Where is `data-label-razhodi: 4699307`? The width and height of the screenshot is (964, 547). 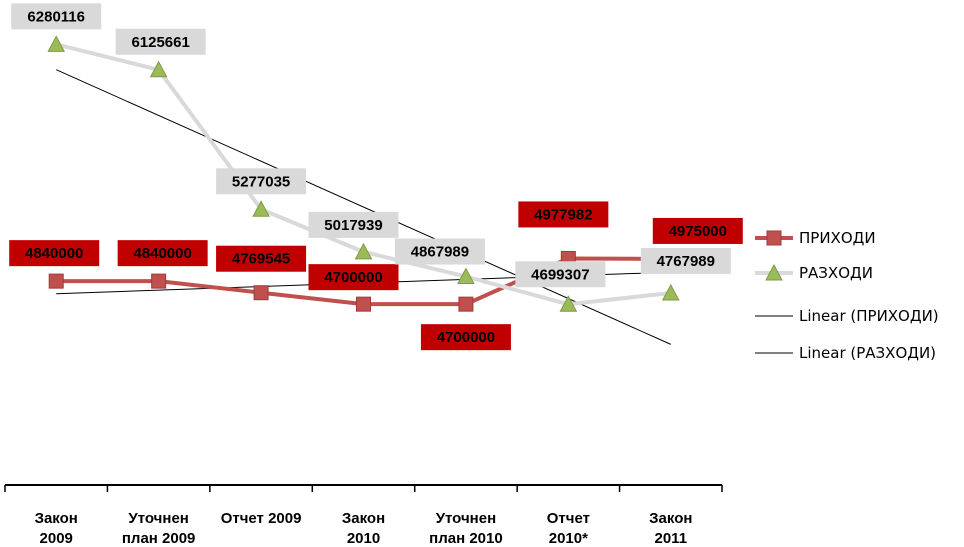 data-label-razhodi: 4699307 is located at coordinates (560, 274).